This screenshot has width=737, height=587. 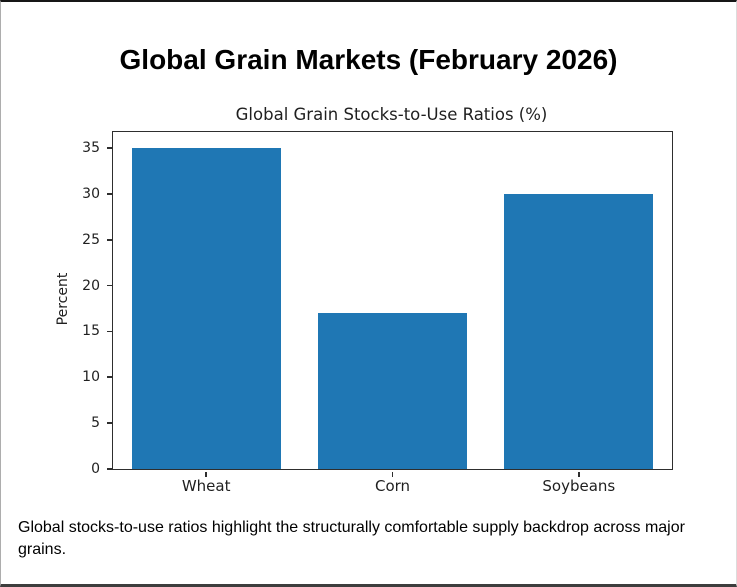 What do you see at coordinates (63, 299) in the screenshot?
I see `y-axis-label: Percent` at bounding box center [63, 299].